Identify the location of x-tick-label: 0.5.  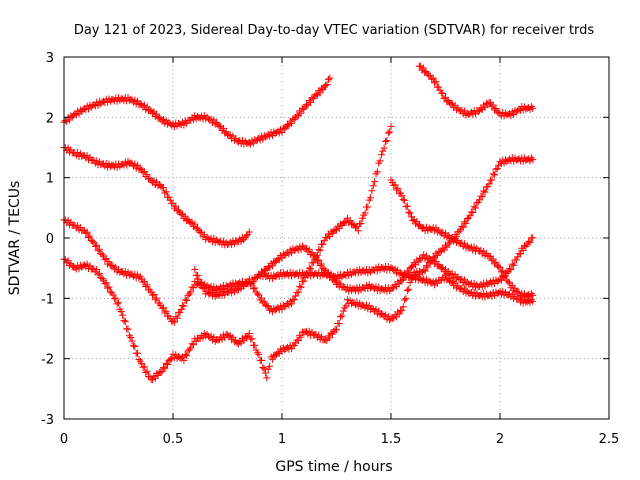
(173, 439).